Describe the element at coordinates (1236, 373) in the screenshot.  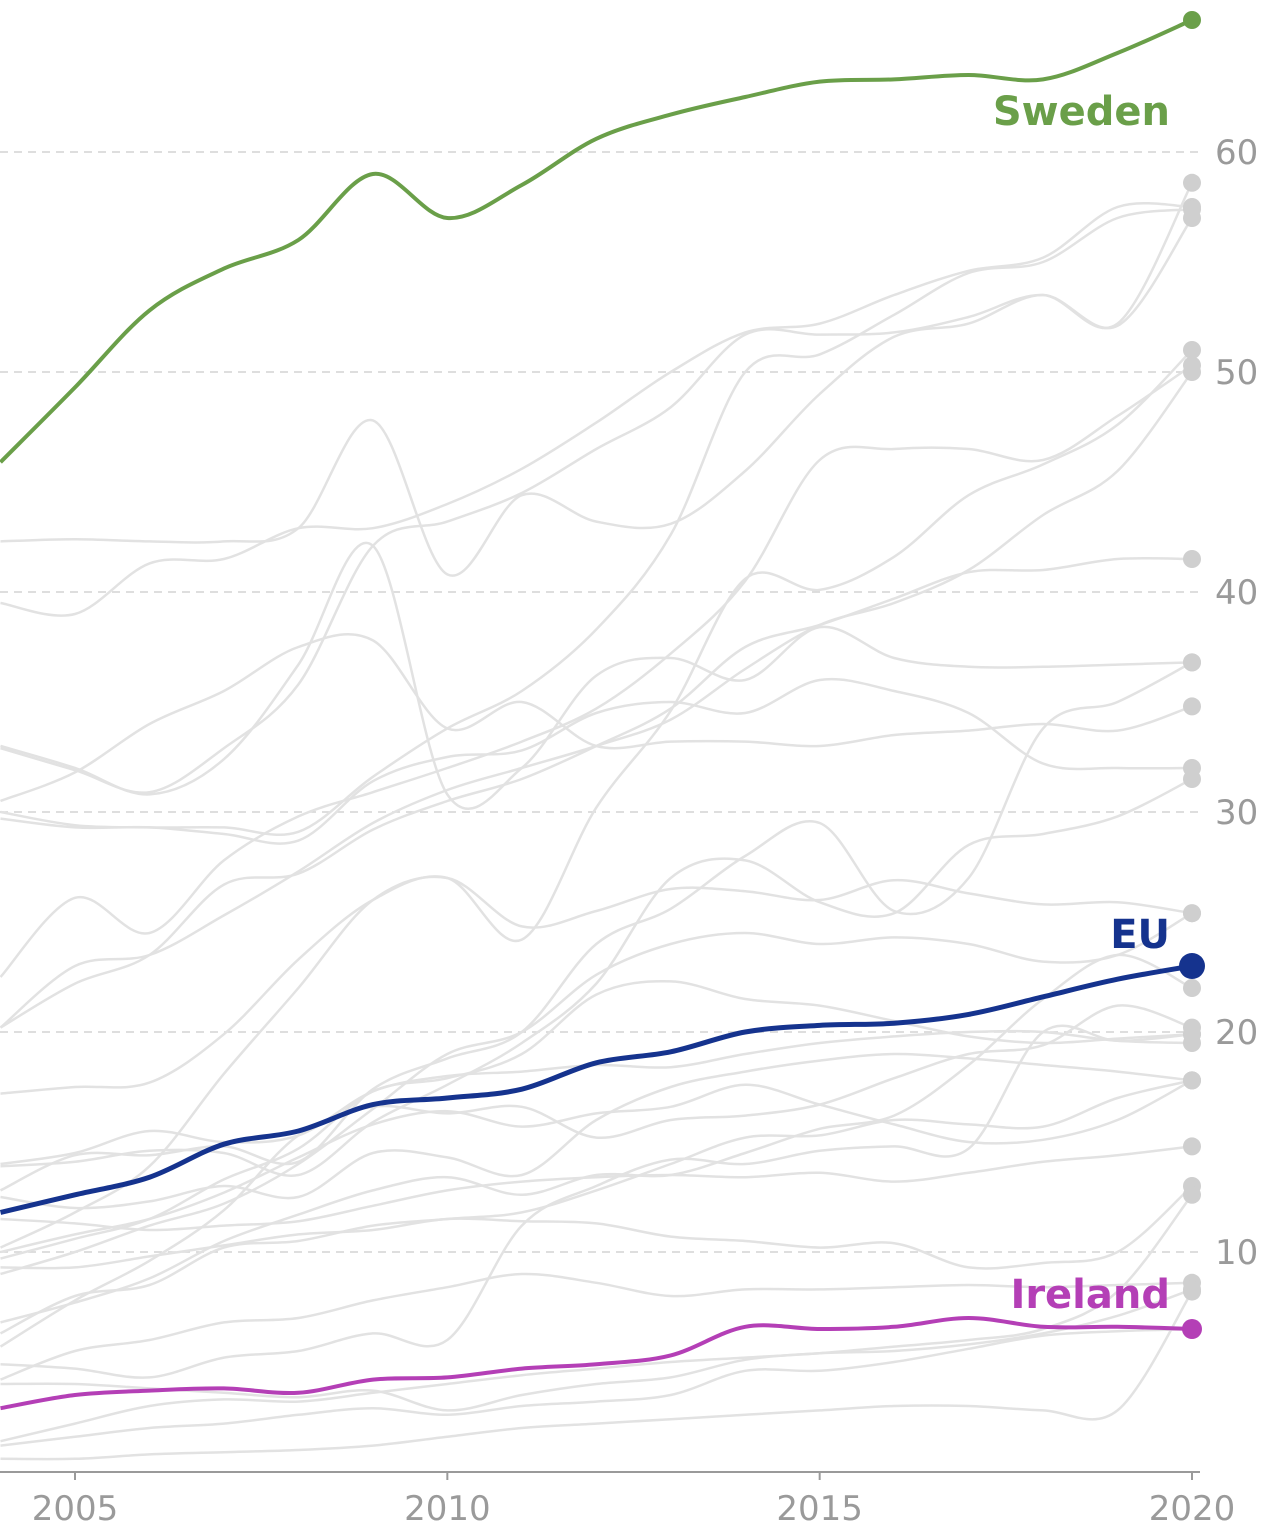
I see `y-tick-label: 50` at that location.